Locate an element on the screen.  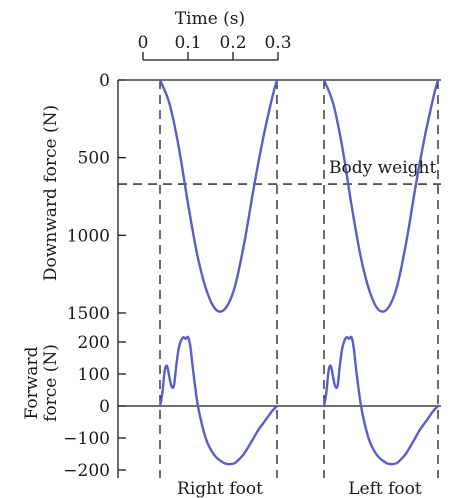
downward-force-curve-left-foot is located at coordinates (381, 195).